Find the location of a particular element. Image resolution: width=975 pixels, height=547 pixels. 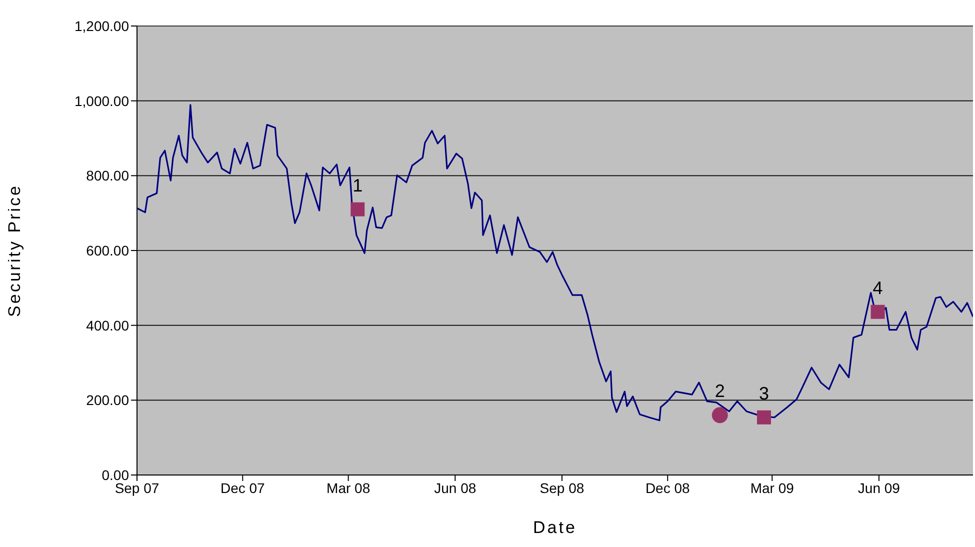

y-tick-label: 200.00 is located at coordinates (108, 400).